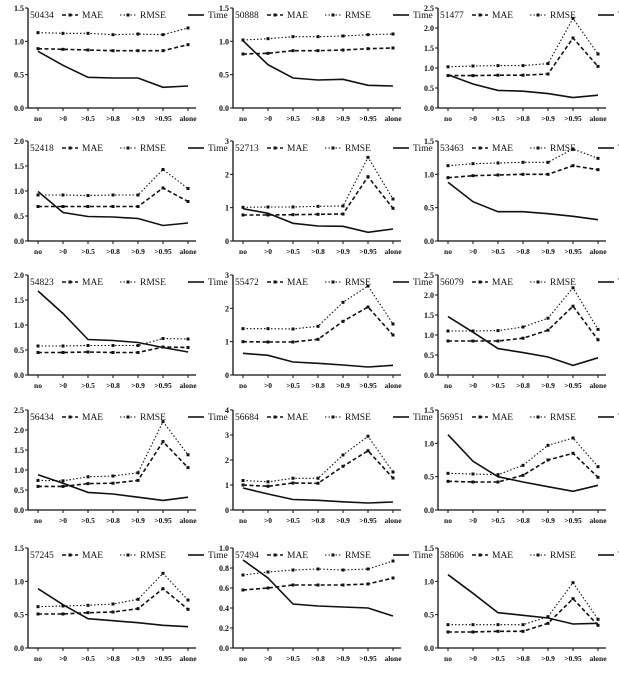 The height and width of the screenshot is (679, 619). I want to click on x-tick-label: no, so click(243, 385).